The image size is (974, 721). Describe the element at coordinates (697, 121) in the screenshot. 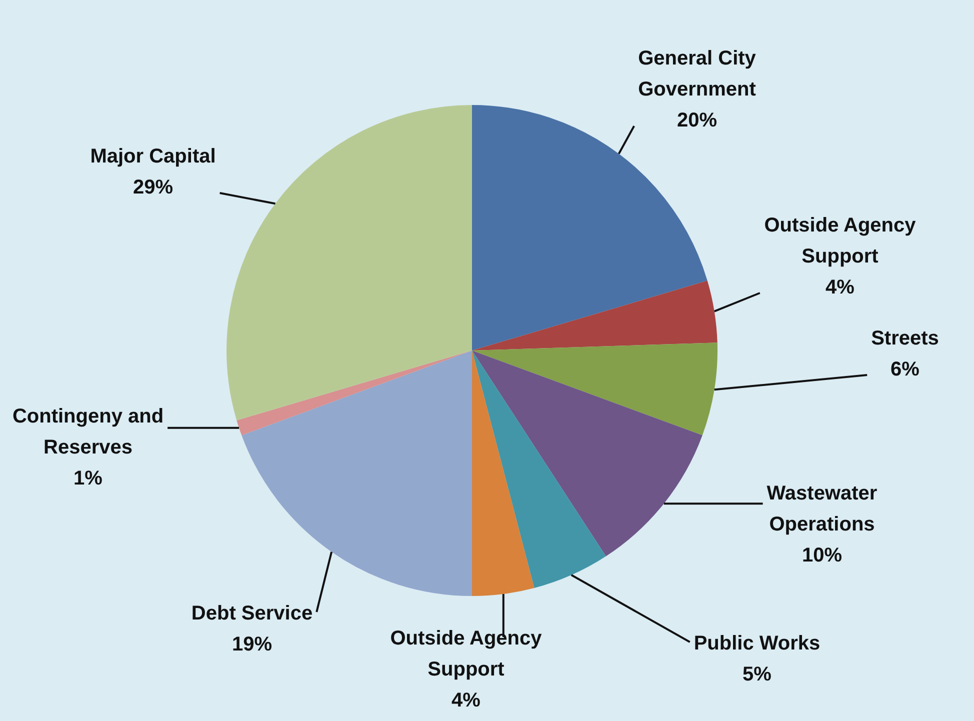

I see `data-label: 20%` at that location.